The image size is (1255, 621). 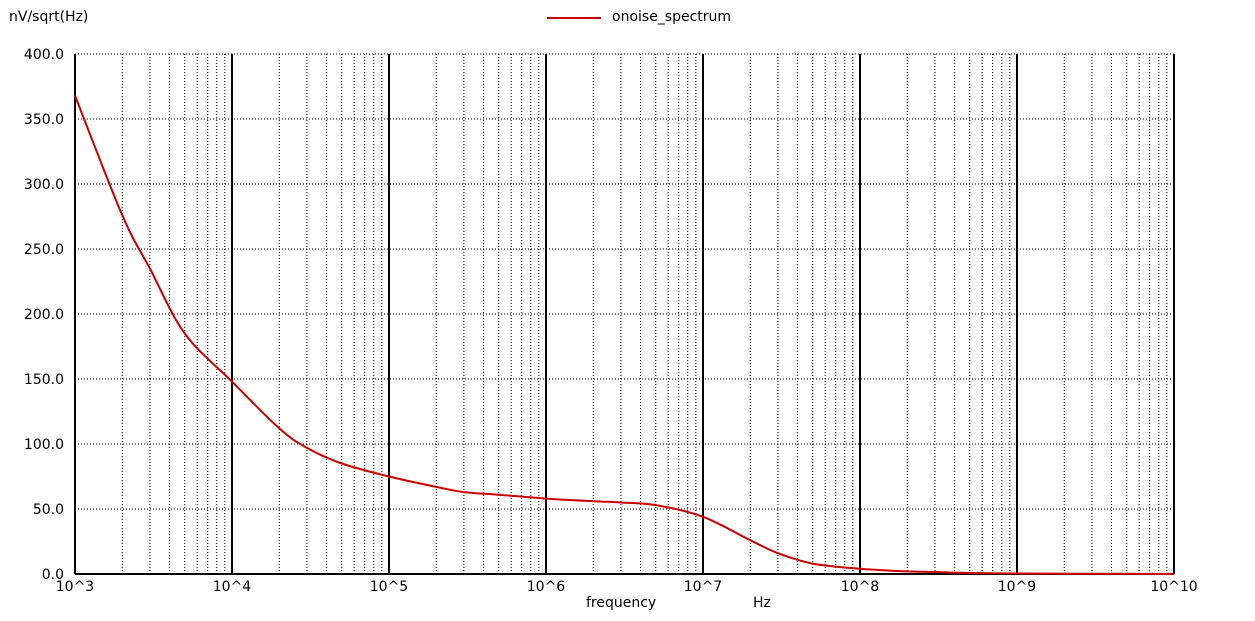 I want to click on x-tick-label: 10^5, so click(x=389, y=587).